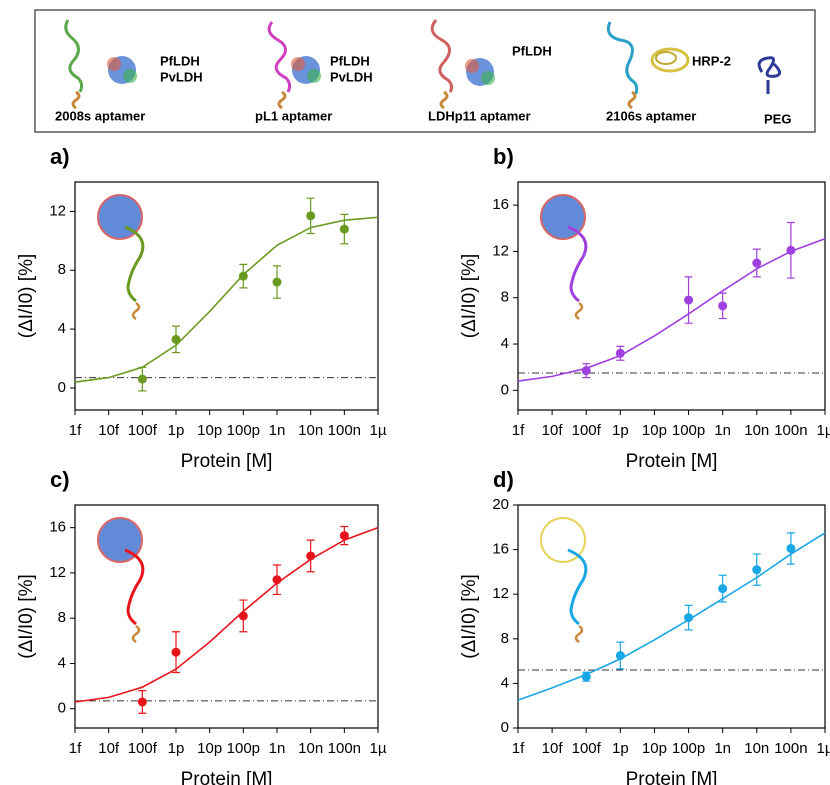 The width and height of the screenshot is (830, 785). Describe the element at coordinates (564, 257) in the screenshot. I see `inset-icon` at that location.